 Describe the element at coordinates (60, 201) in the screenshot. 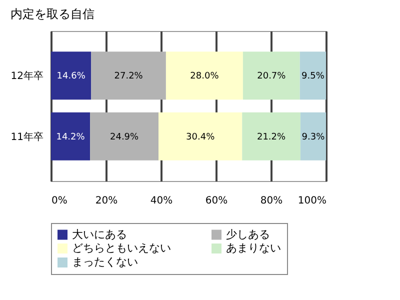

I see `x-tick-label: 0%` at that location.